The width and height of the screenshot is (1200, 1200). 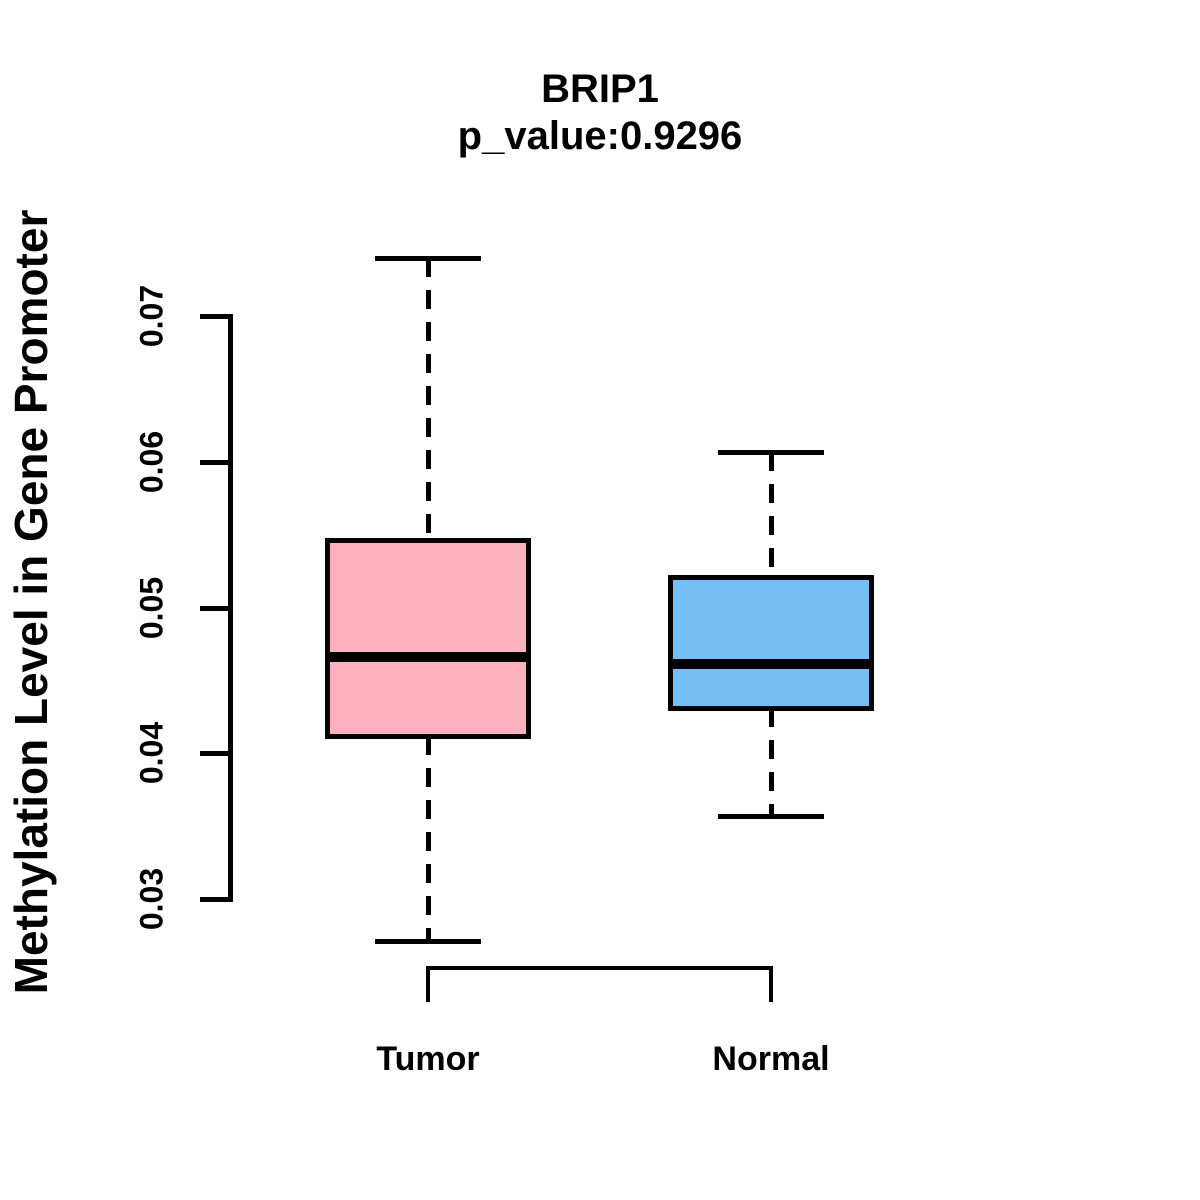 What do you see at coordinates (771, 664) in the screenshot?
I see `median-normal` at bounding box center [771, 664].